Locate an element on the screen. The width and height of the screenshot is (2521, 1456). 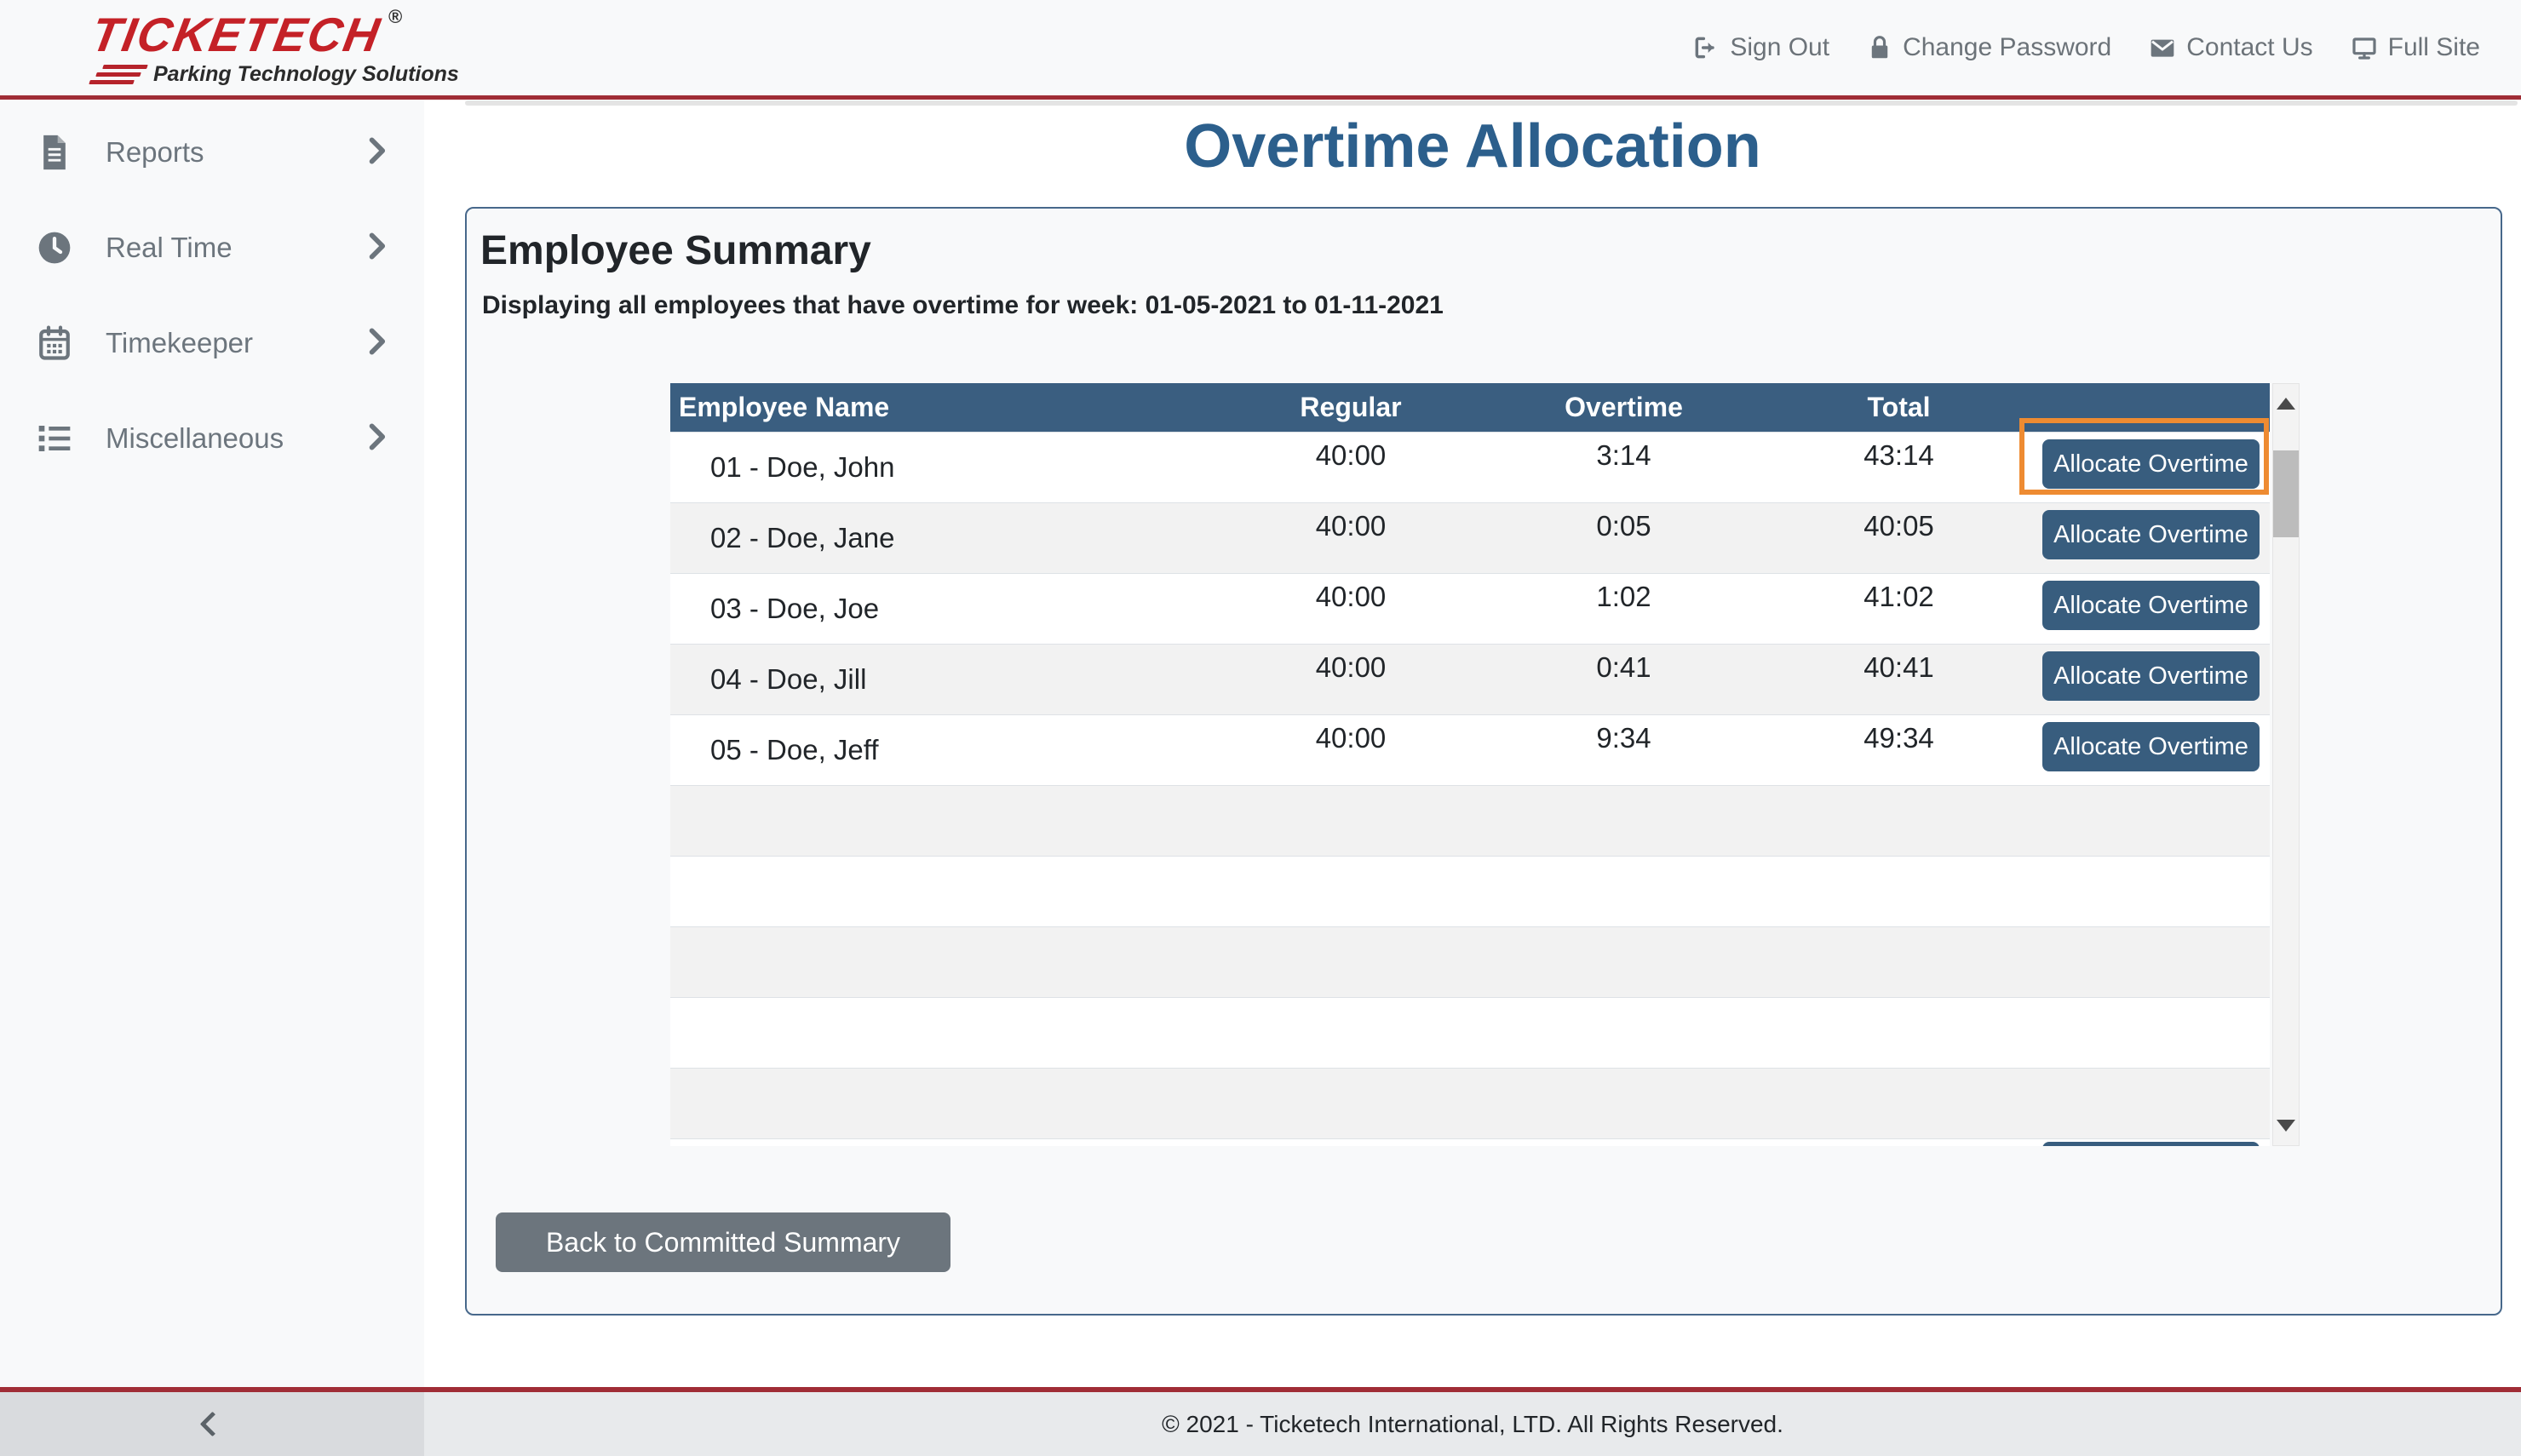
sidebar-item-reports: Reports is located at coordinates (212, 152).